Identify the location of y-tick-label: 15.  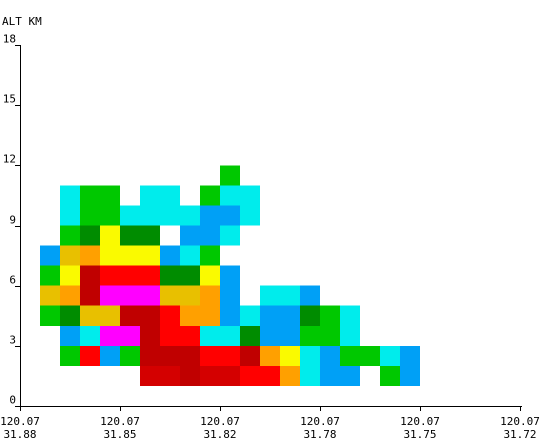
(9, 99).